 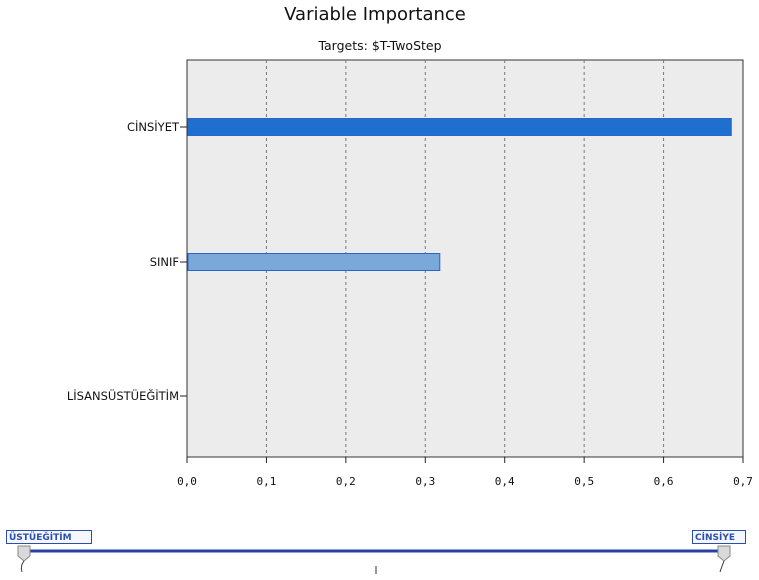 I want to click on slider-right-handle, so click(x=724, y=553).